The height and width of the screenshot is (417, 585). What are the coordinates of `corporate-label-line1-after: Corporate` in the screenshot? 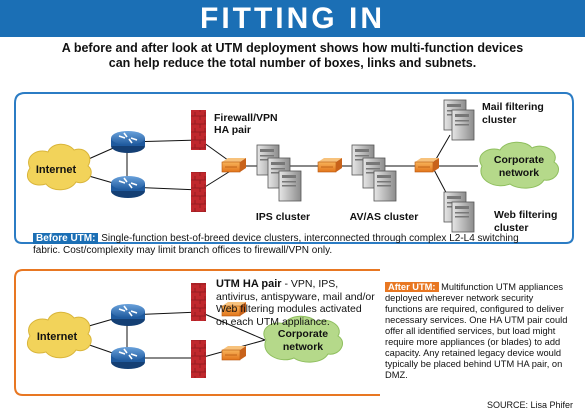 It's located at (303, 334).